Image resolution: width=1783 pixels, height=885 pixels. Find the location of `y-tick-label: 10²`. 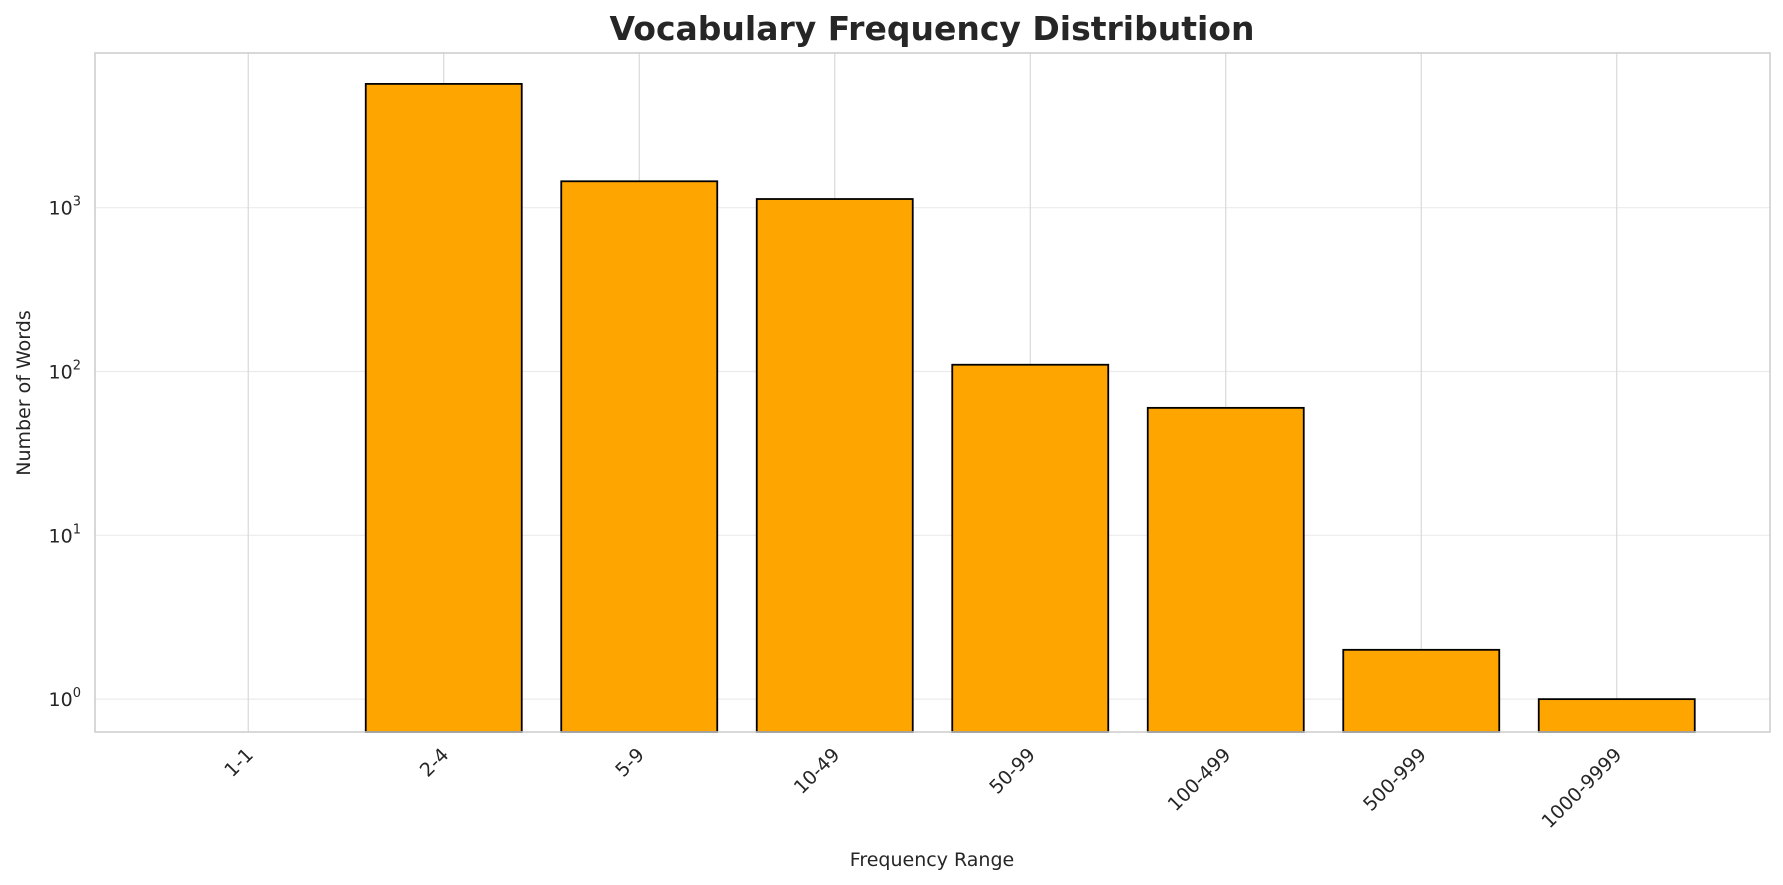

y-tick-label: 10² is located at coordinates (65, 371).